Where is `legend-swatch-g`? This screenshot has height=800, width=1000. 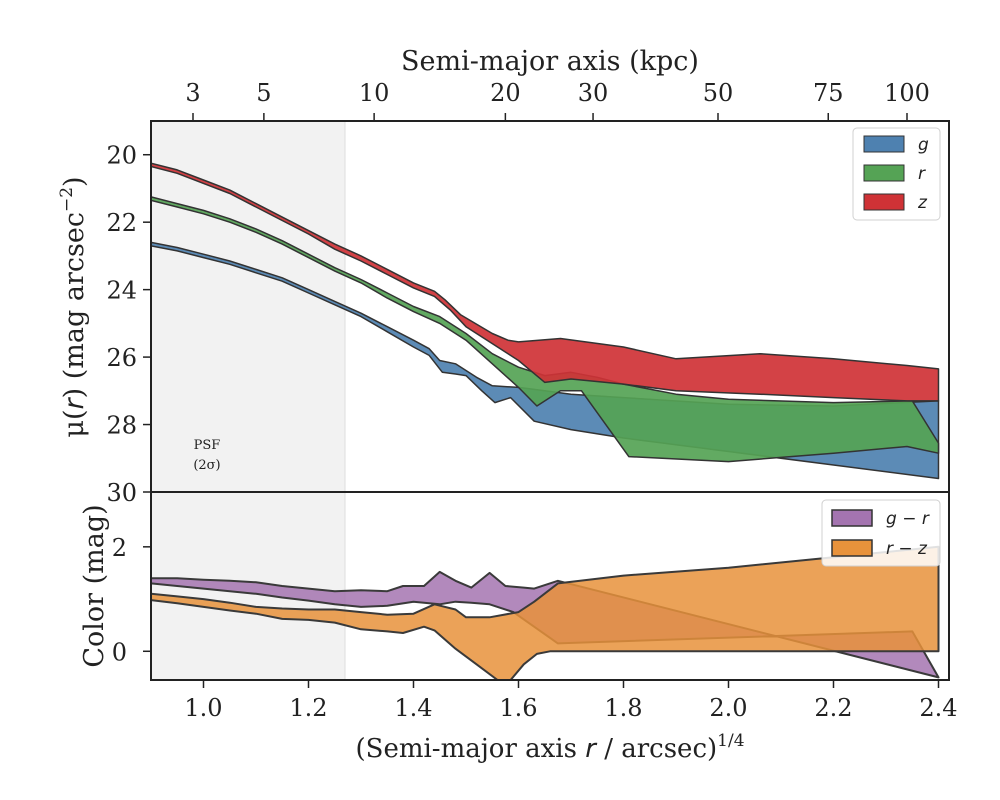 legend-swatch-g is located at coordinates (884, 144).